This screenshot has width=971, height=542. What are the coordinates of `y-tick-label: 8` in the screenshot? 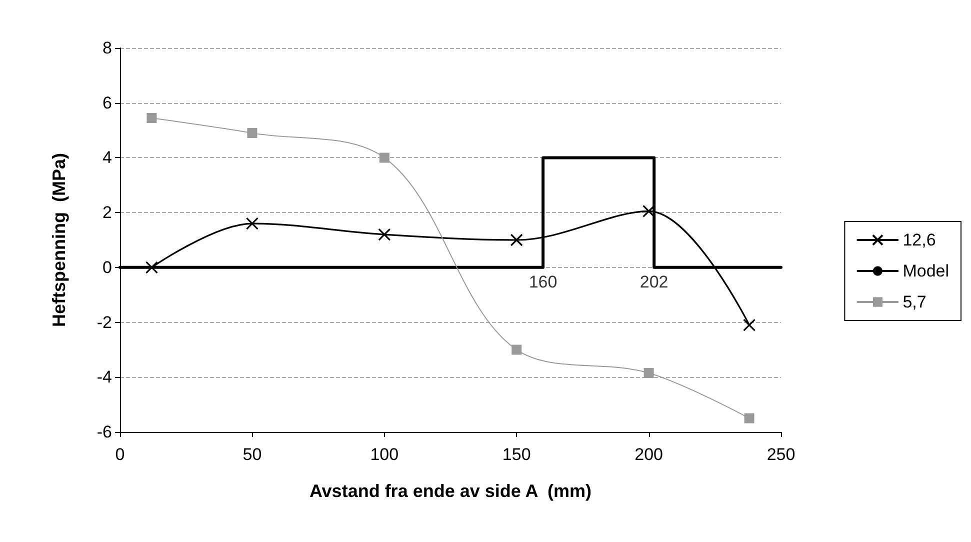 It's located at (107, 48).